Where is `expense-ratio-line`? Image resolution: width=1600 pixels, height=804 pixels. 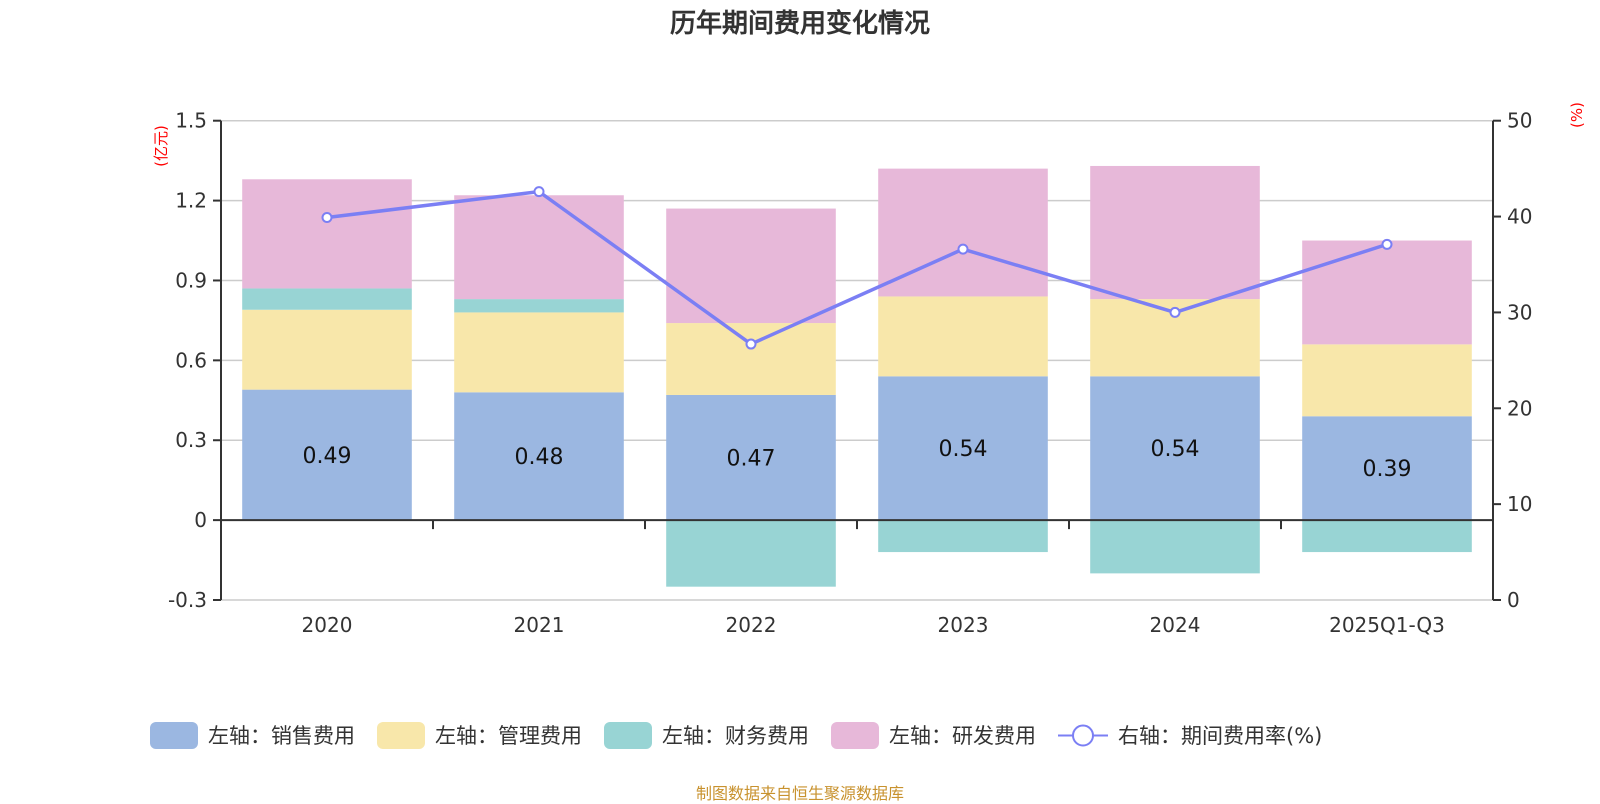
expense-ratio-line is located at coordinates (857, 267).